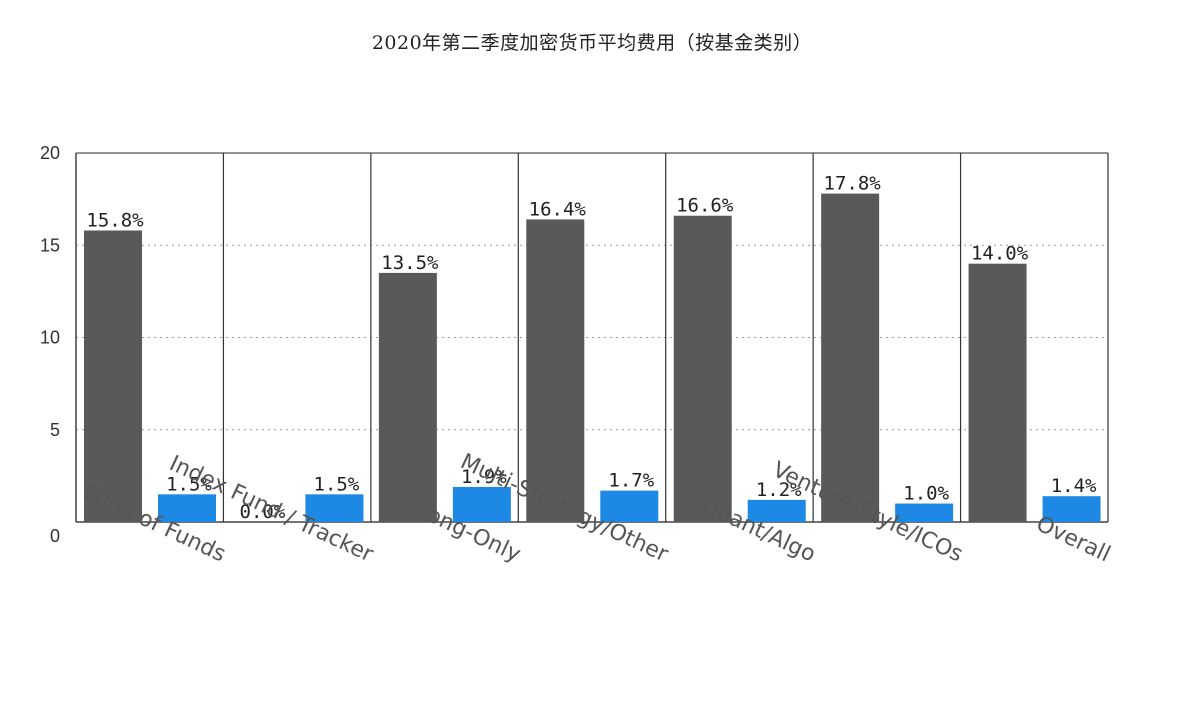 The height and width of the screenshot is (722, 1184). What do you see at coordinates (55, 430) in the screenshot?
I see `y-tick-label-5: 5` at bounding box center [55, 430].